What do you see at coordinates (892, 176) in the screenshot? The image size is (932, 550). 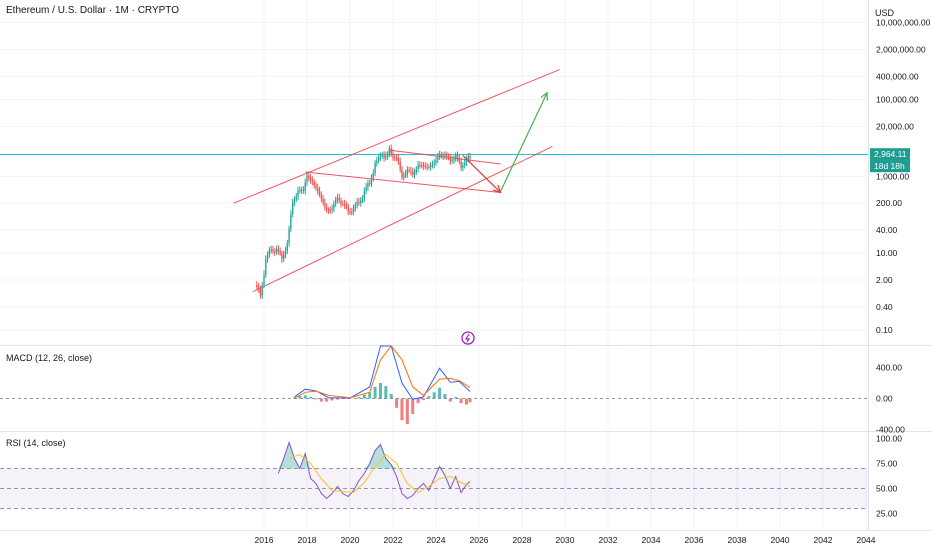 I see `price-tick-label: 1,000.00` at bounding box center [892, 176].